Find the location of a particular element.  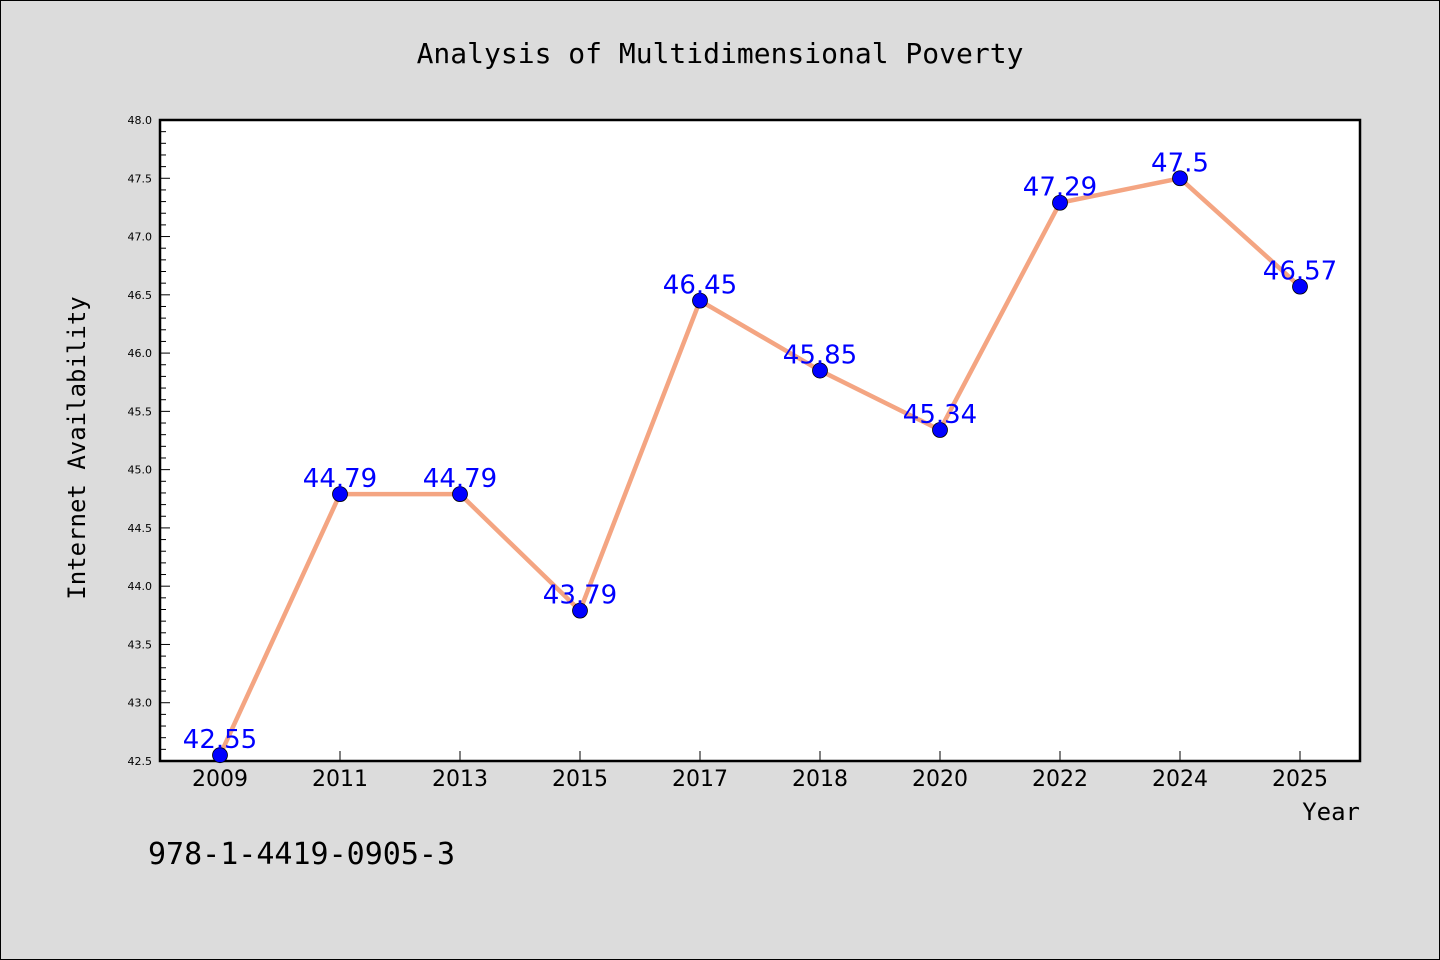

data-label: 45.34 is located at coordinates (940, 415).